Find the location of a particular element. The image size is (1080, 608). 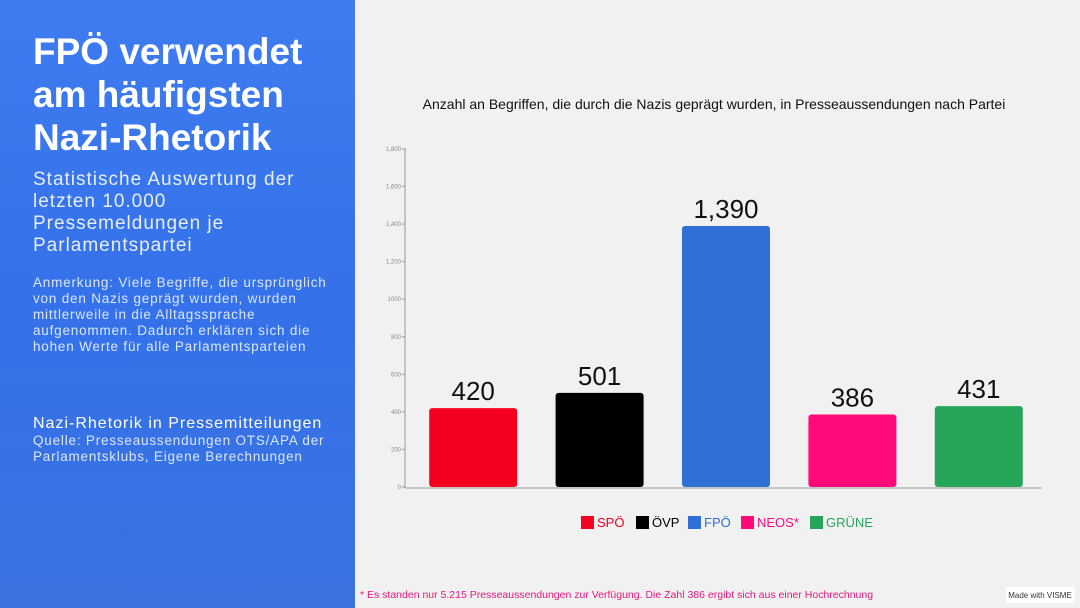

legend-label: GRÜNE is located at coordinates (849, 522).